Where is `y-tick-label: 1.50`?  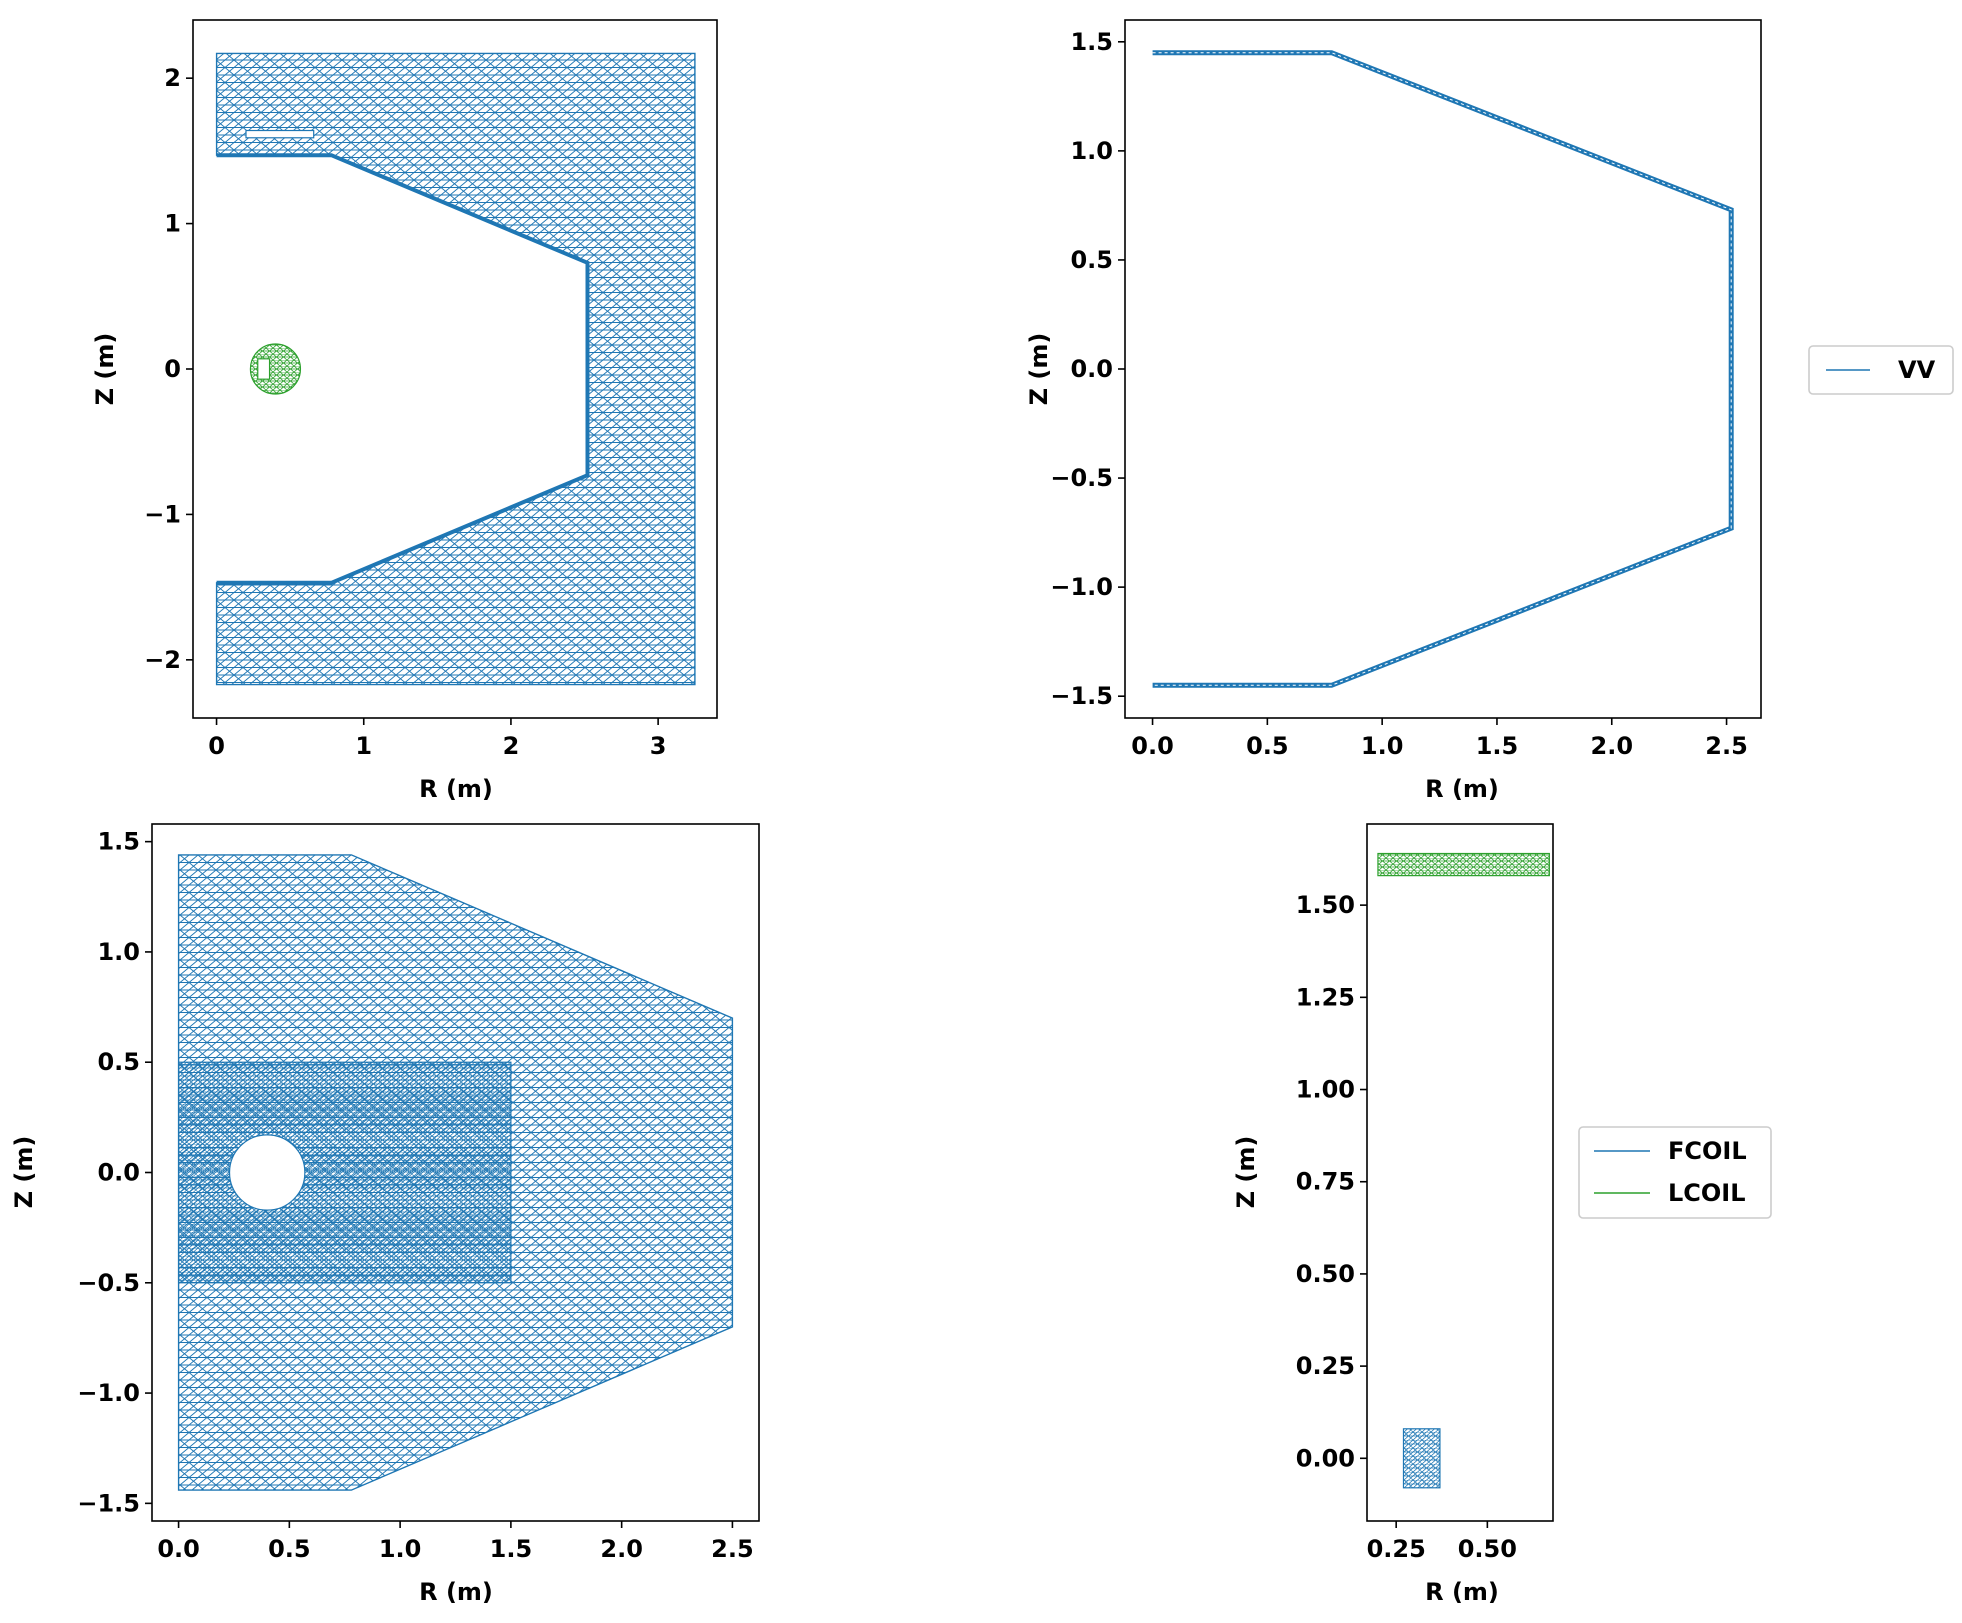
y-tick-label: 1.50 is located at coordinates (1325, 905).